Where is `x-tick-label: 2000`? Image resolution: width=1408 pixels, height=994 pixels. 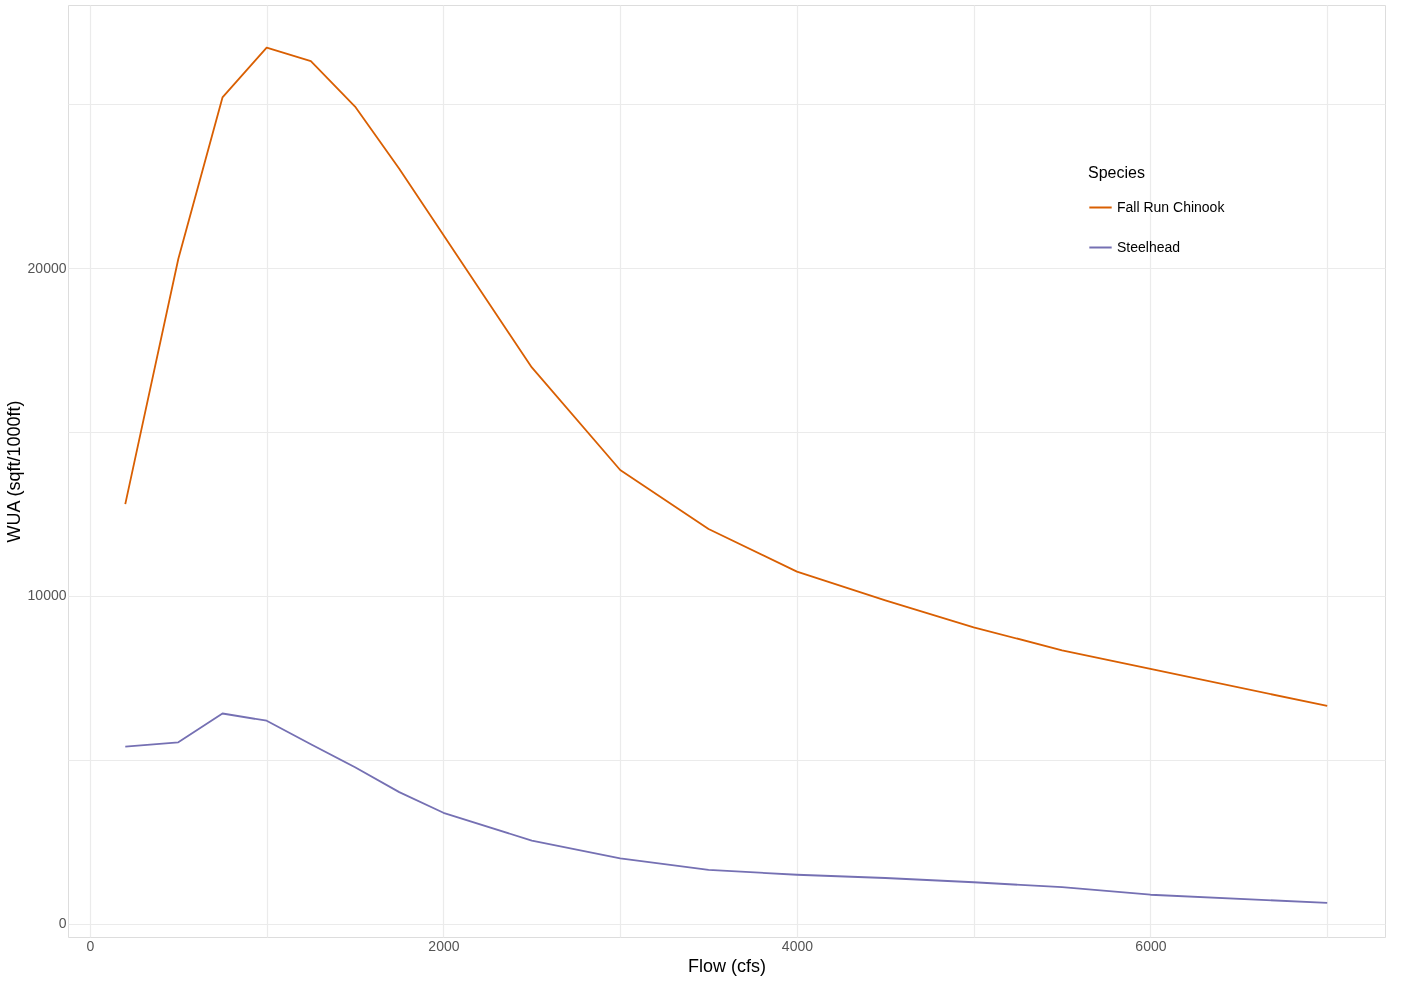 x-tick-label: 2000 is located at coordinates (444, 945).